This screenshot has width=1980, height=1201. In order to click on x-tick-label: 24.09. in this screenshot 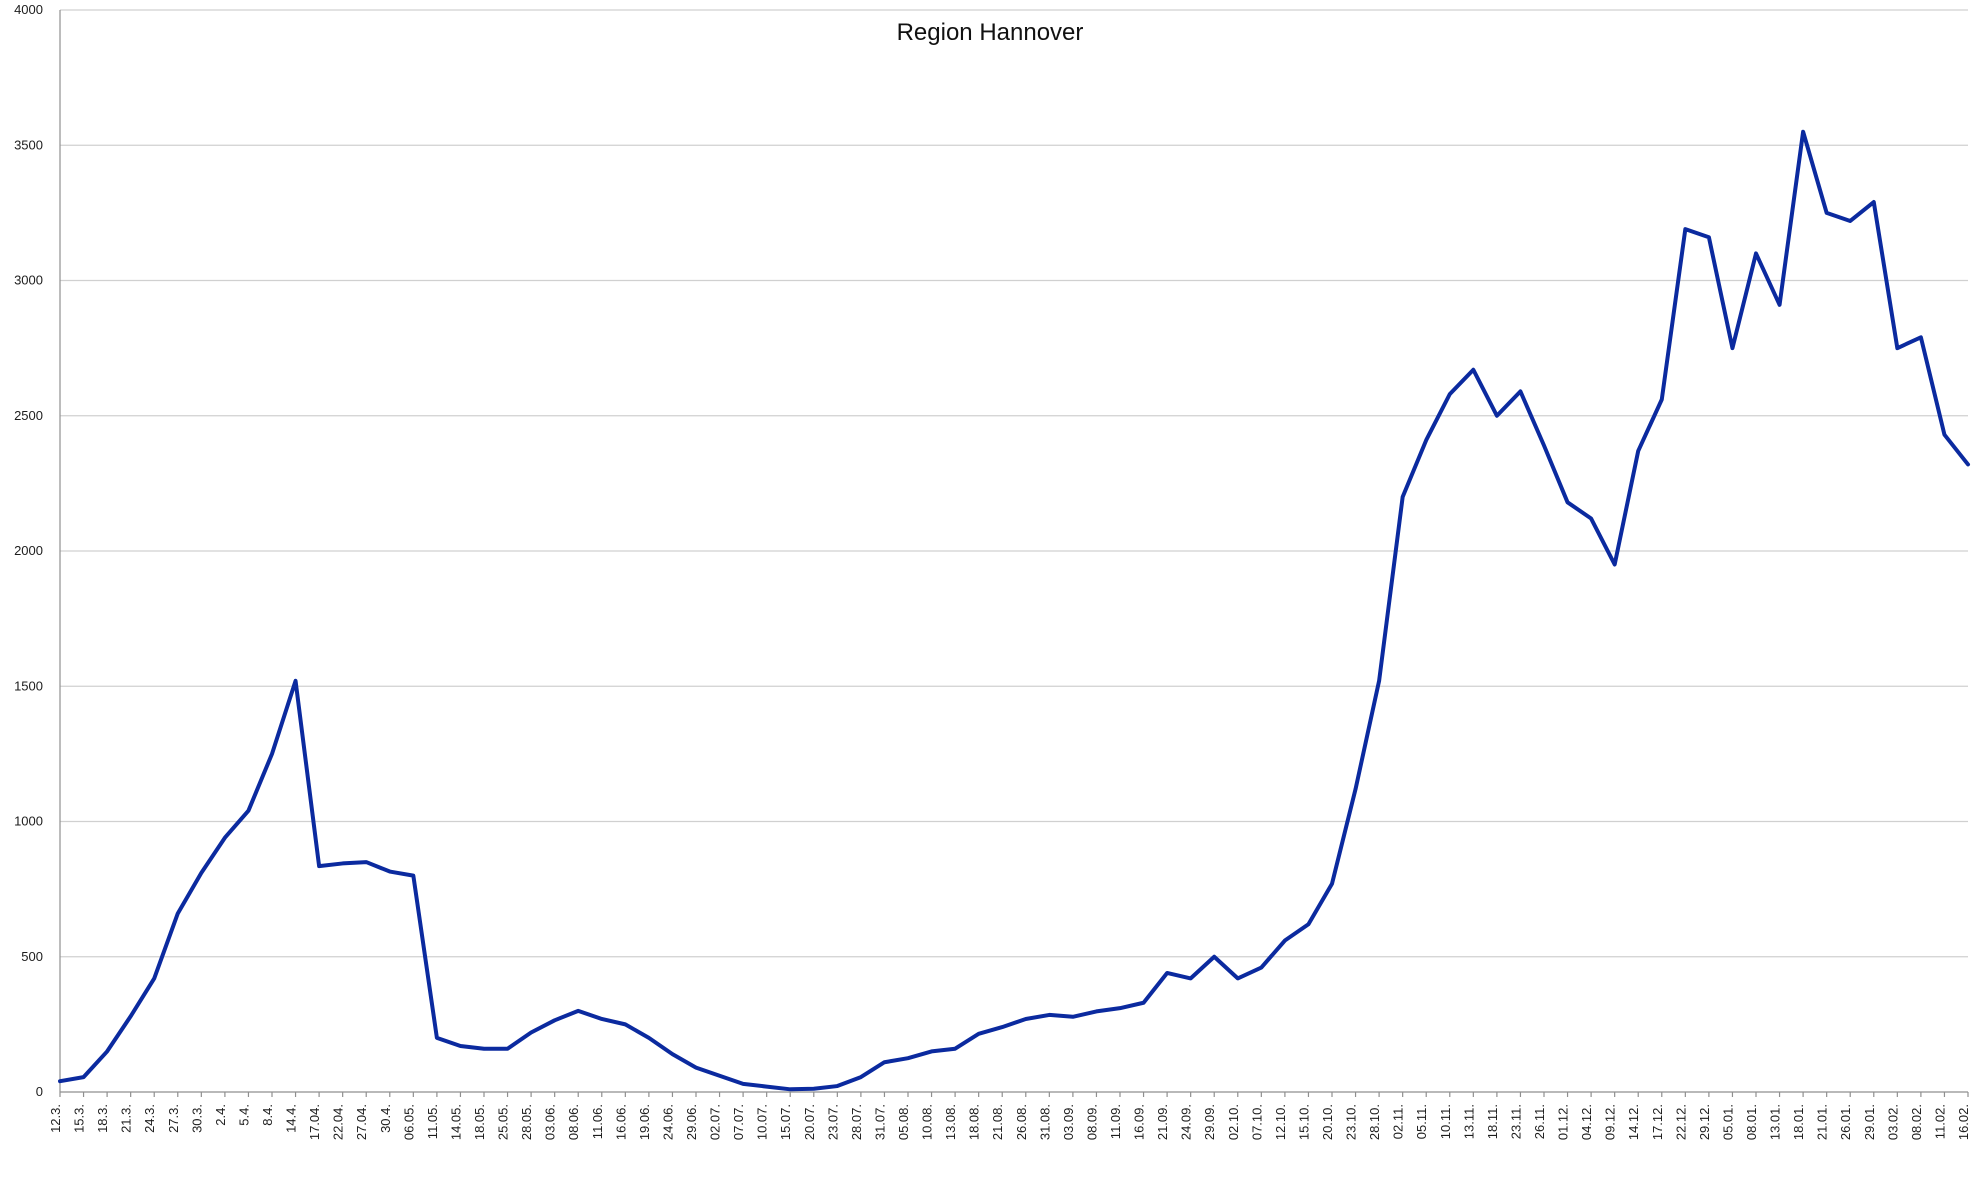, I will do `click(1186, 1122)`.